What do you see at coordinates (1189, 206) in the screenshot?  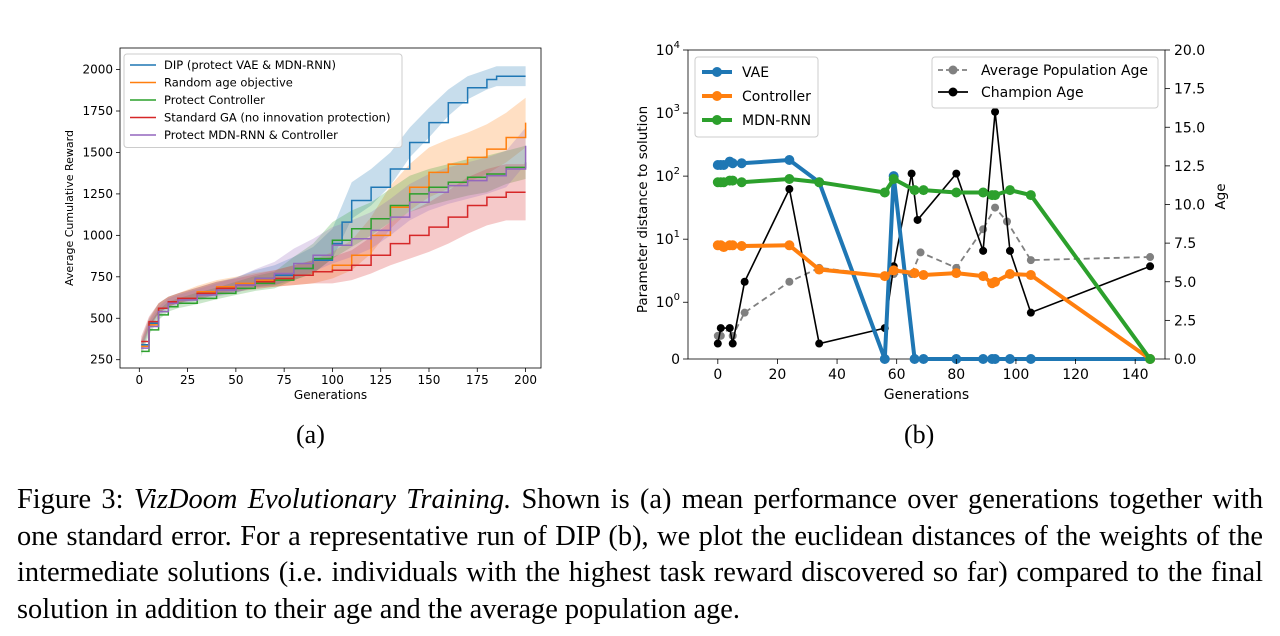 I see `y2-tick-label: 10.0` at bounding box center [1189, 206].